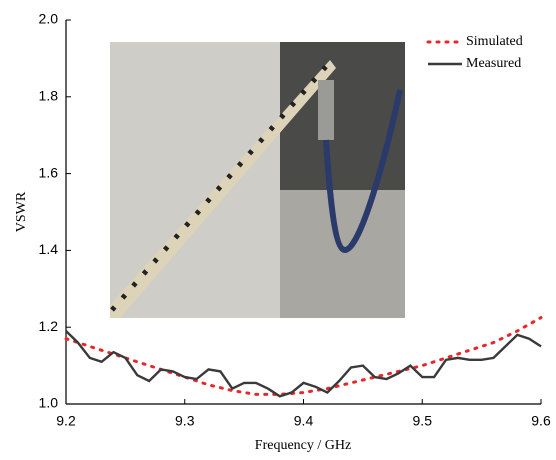  Describe the element at coordinates (423, 421) in the screenshot. I see `x-tick-label: 9.5` at that location.